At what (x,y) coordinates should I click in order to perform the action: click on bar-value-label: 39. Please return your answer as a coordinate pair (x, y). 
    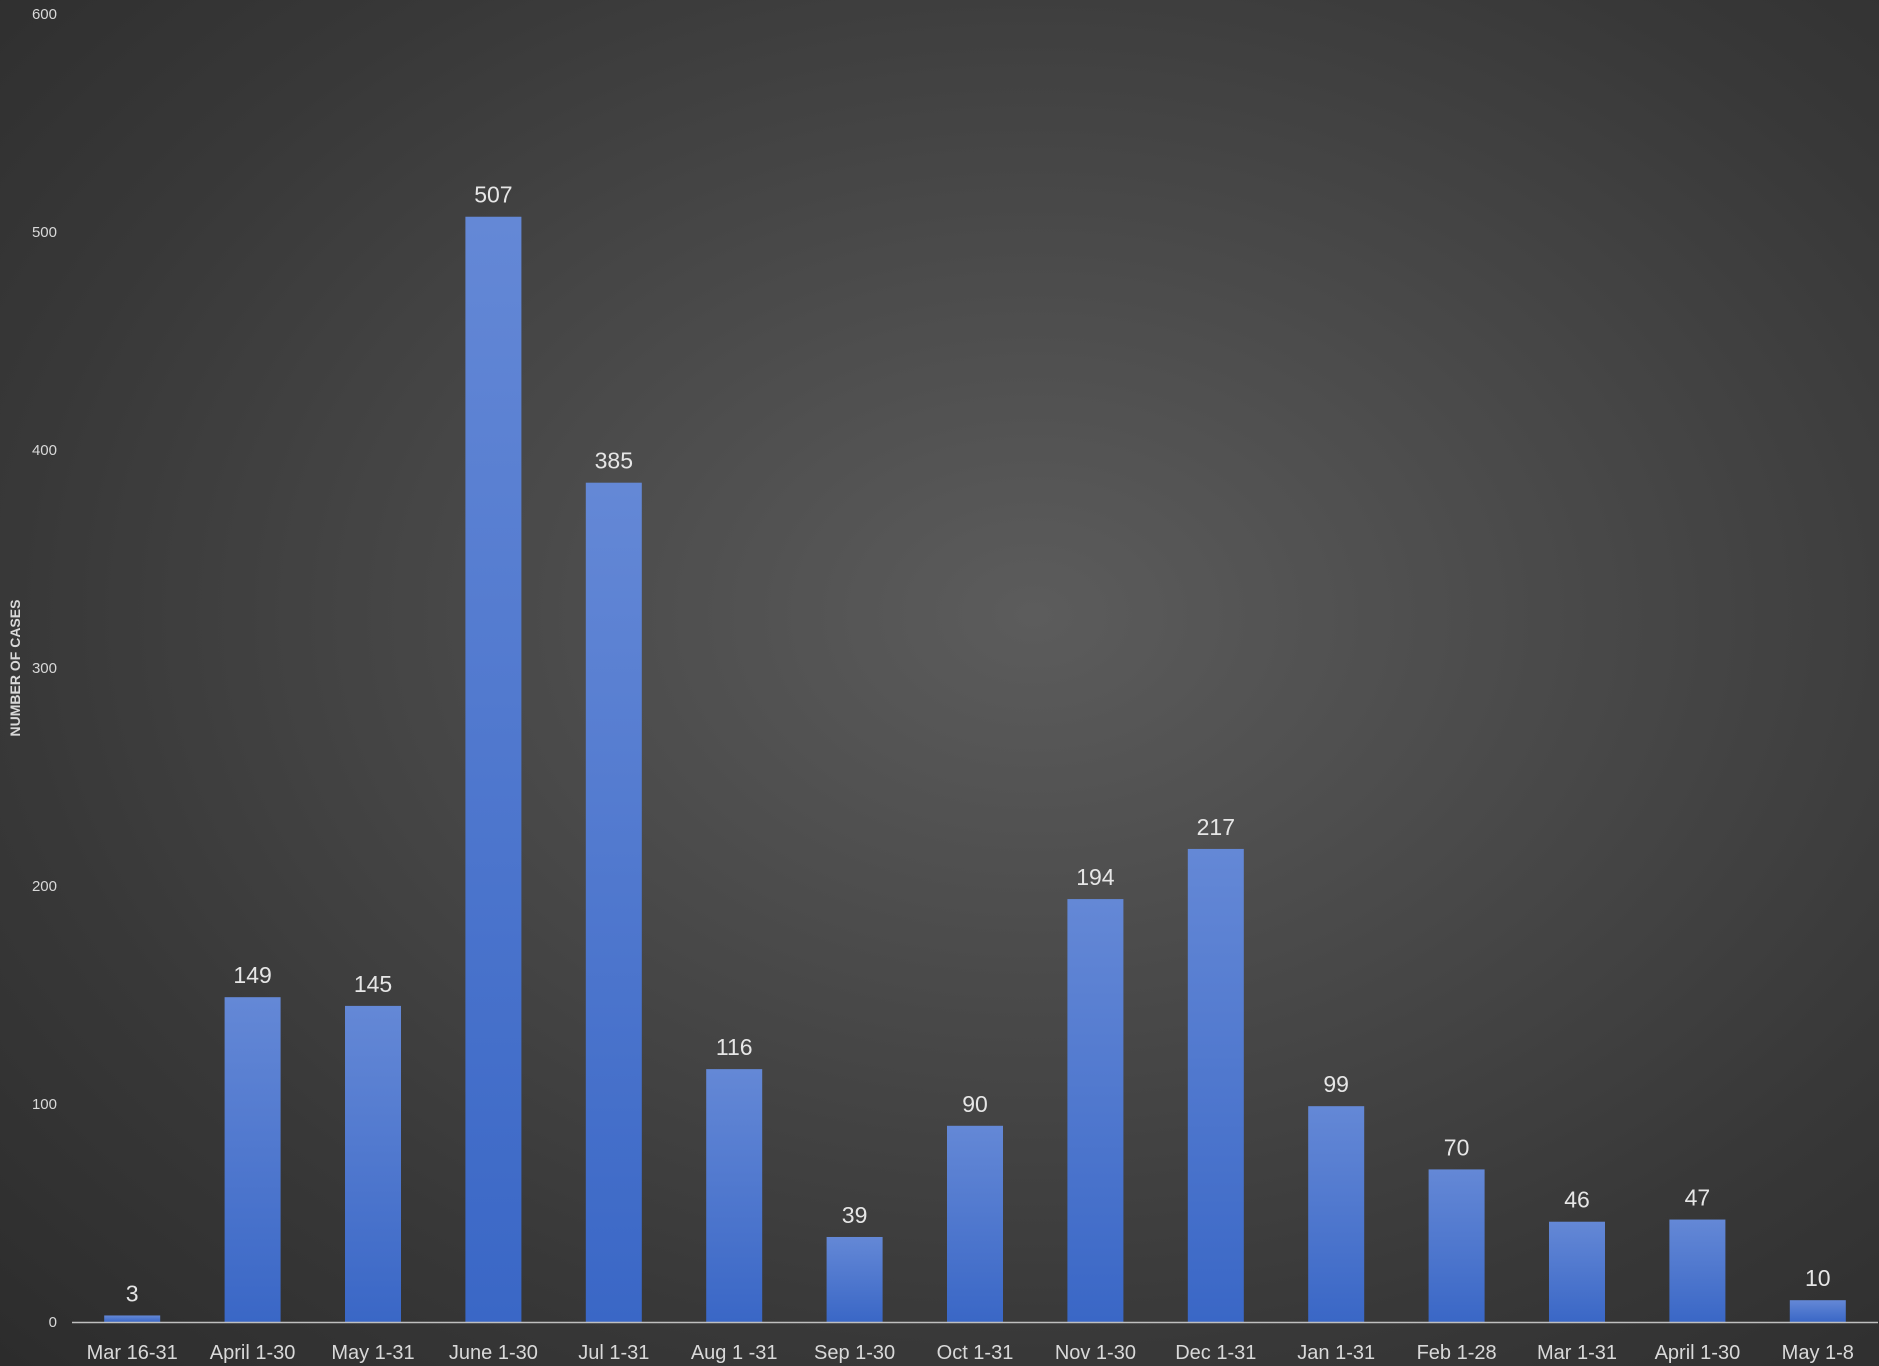
    Looking at the image, I should click on (855, 1215).